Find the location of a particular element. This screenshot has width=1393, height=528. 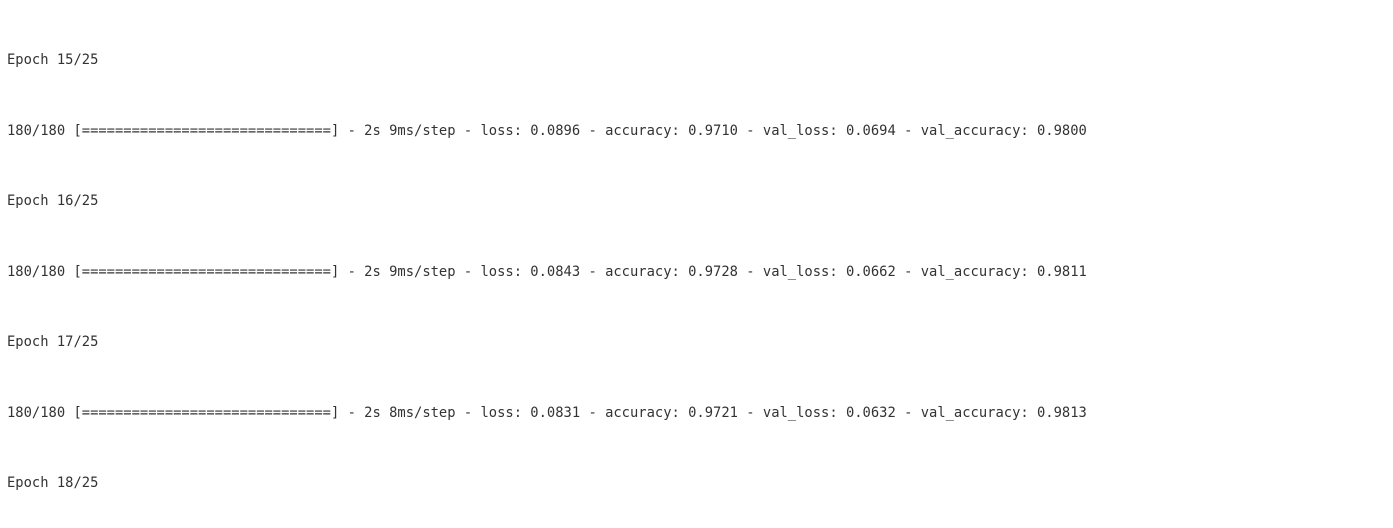

epoch-header-15: Epoch 15/25 is located at coordinates (53, 60).